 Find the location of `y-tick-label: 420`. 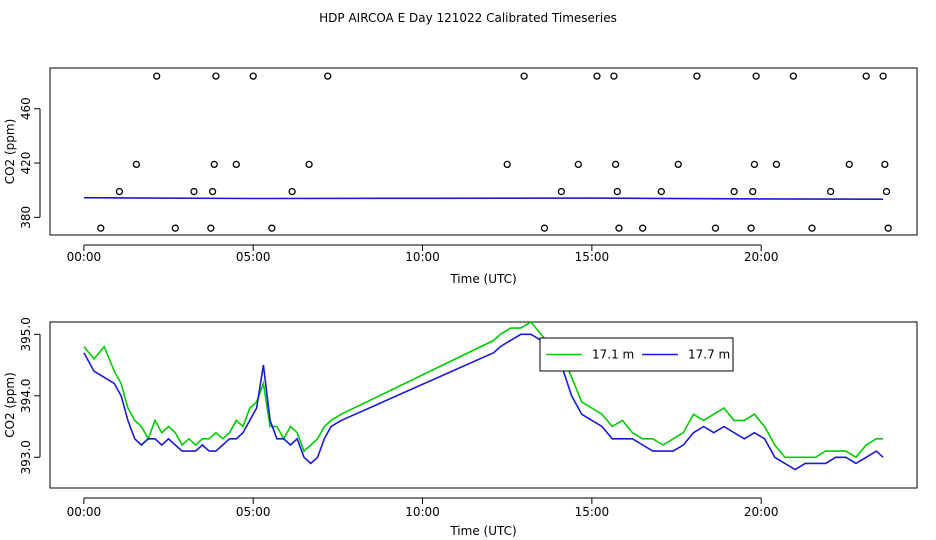

y-tick-label: 420 is located at coordinates (26, 163).